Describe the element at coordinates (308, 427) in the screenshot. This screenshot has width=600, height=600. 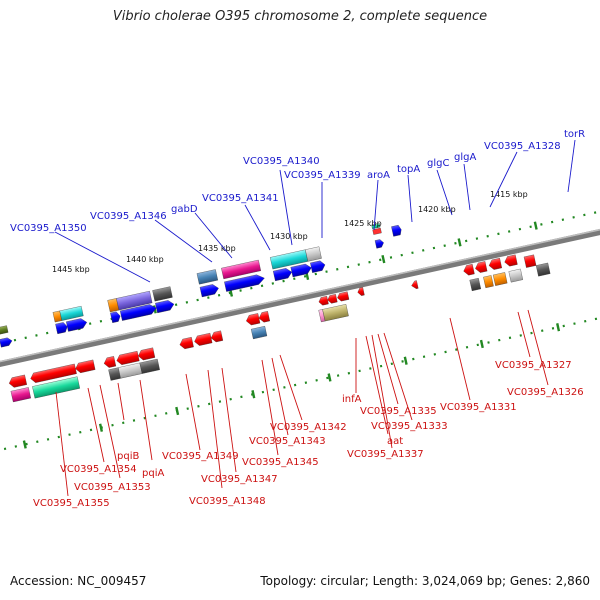
I see `gene-label: VC0395_A1342` at that location.